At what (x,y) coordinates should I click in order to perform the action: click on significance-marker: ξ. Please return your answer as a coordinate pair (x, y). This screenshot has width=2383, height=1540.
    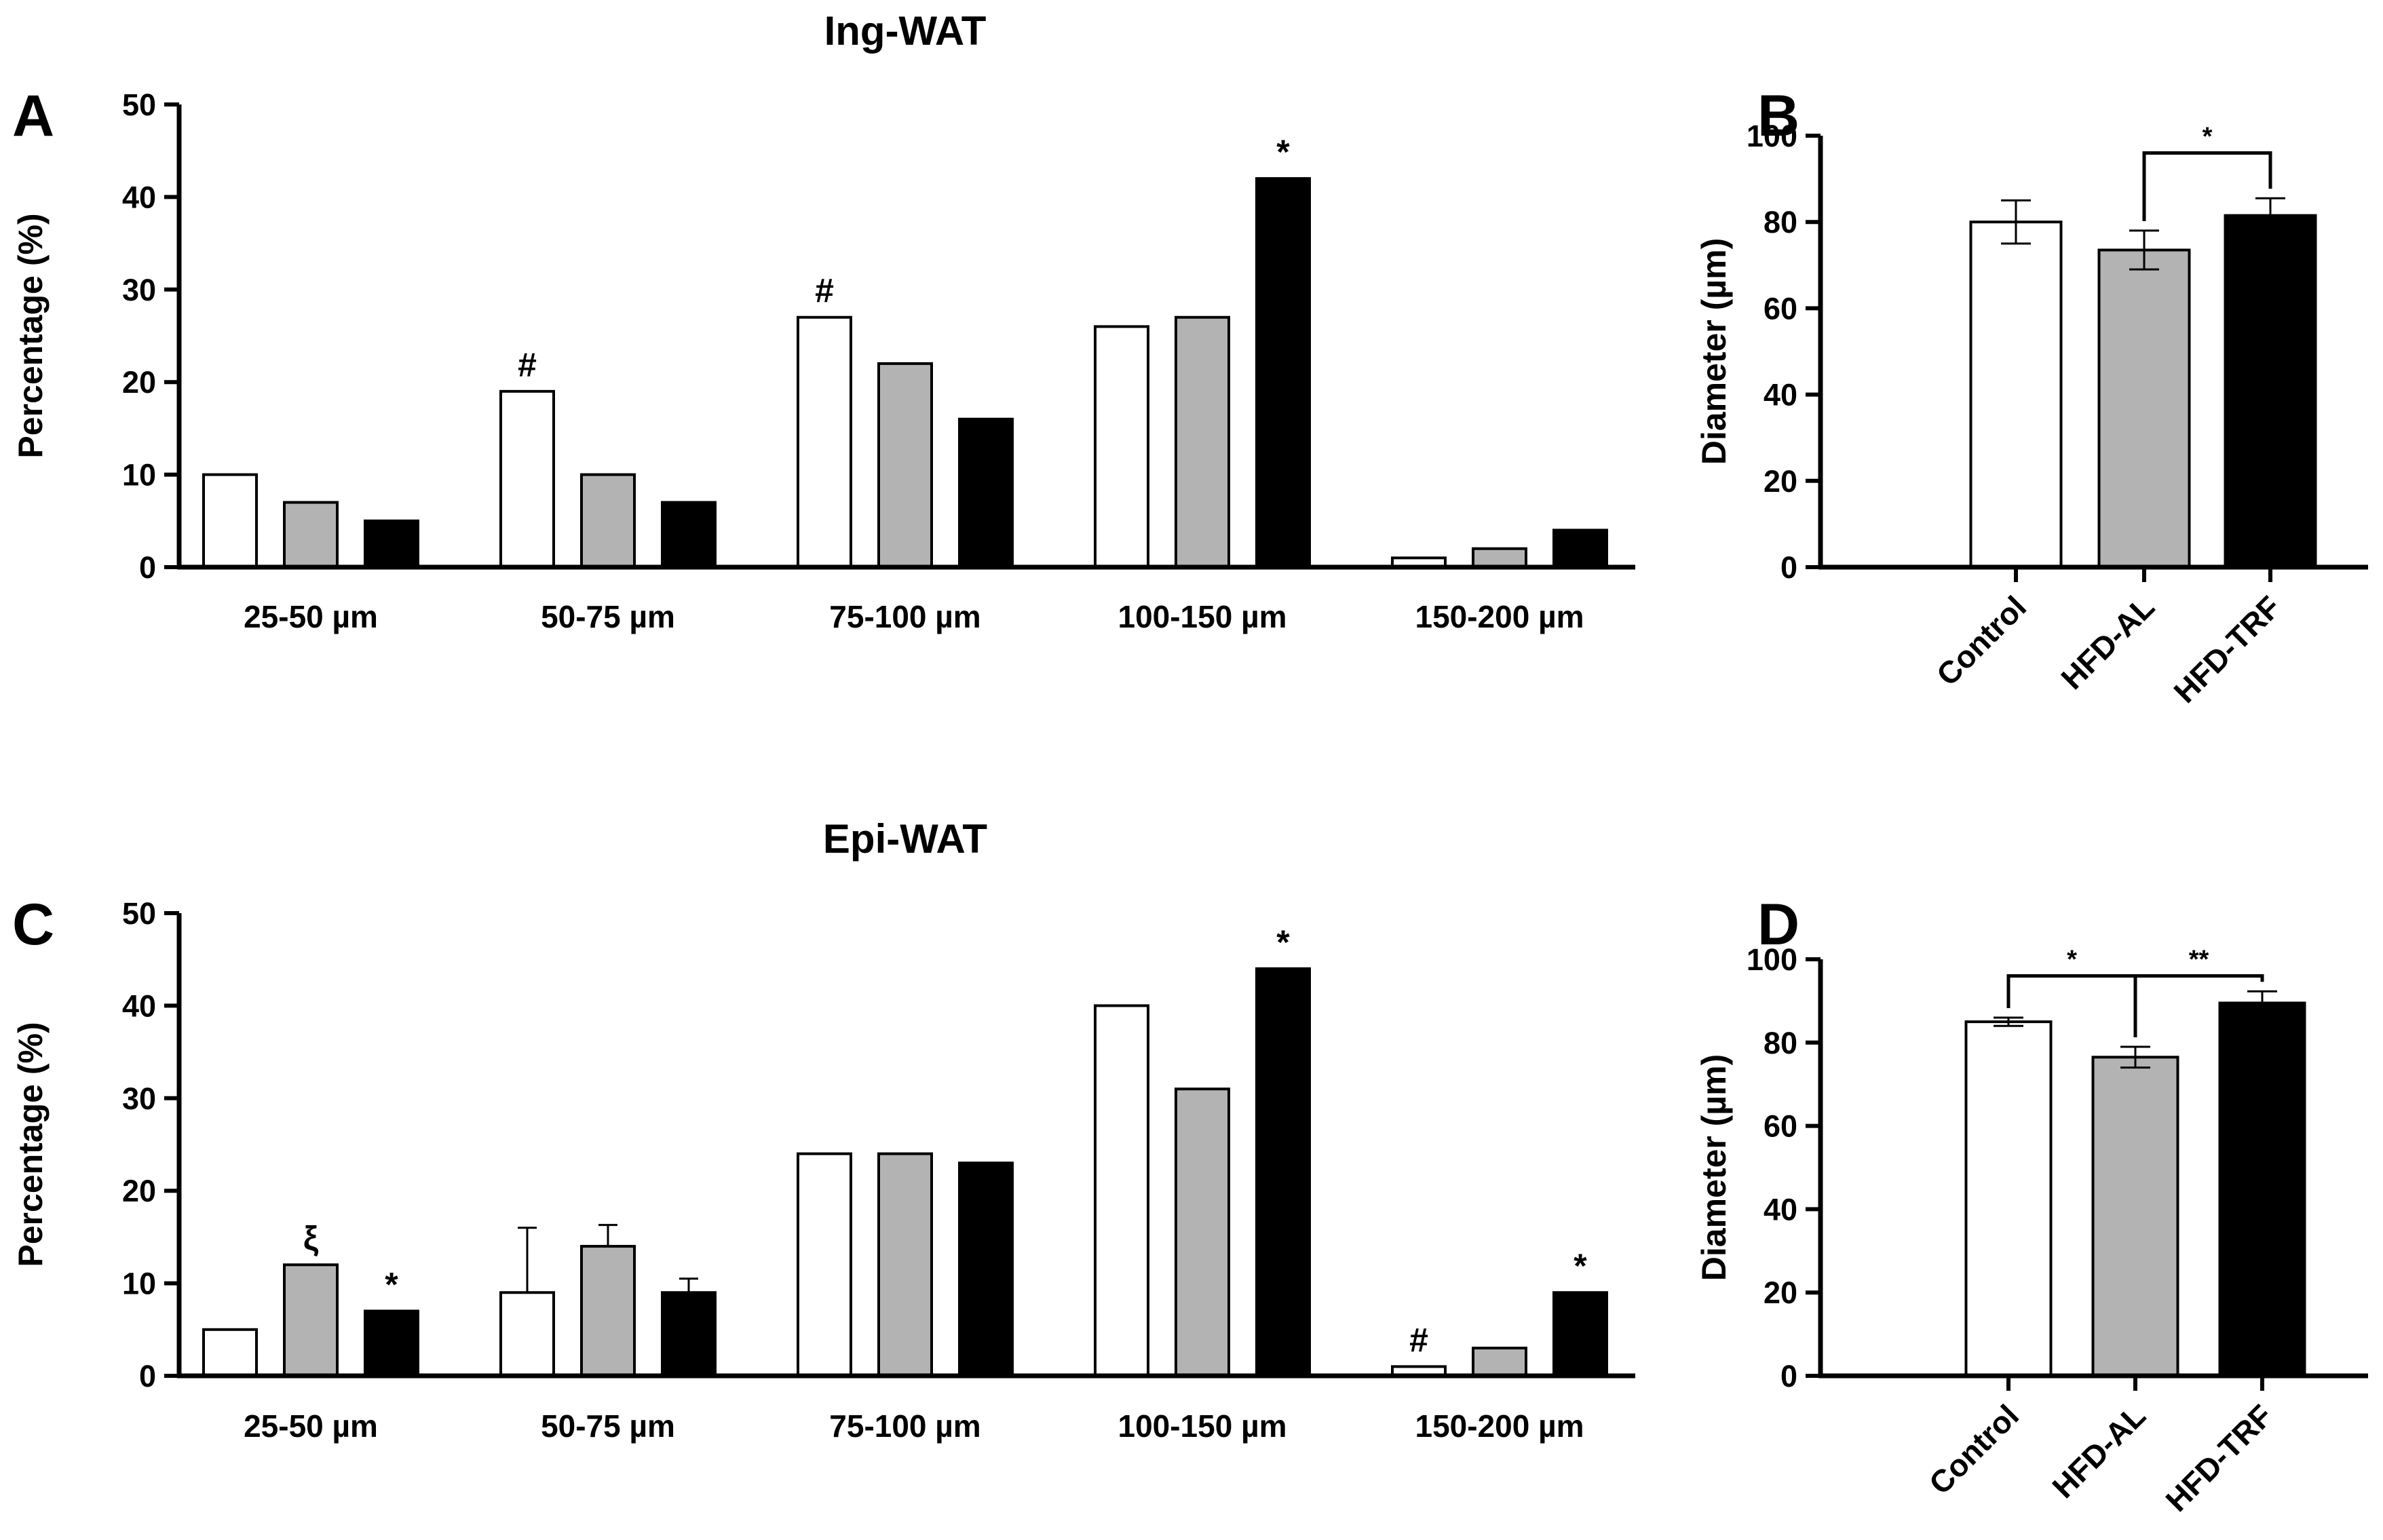
    Looking at the image, I should click on (311, 1238).